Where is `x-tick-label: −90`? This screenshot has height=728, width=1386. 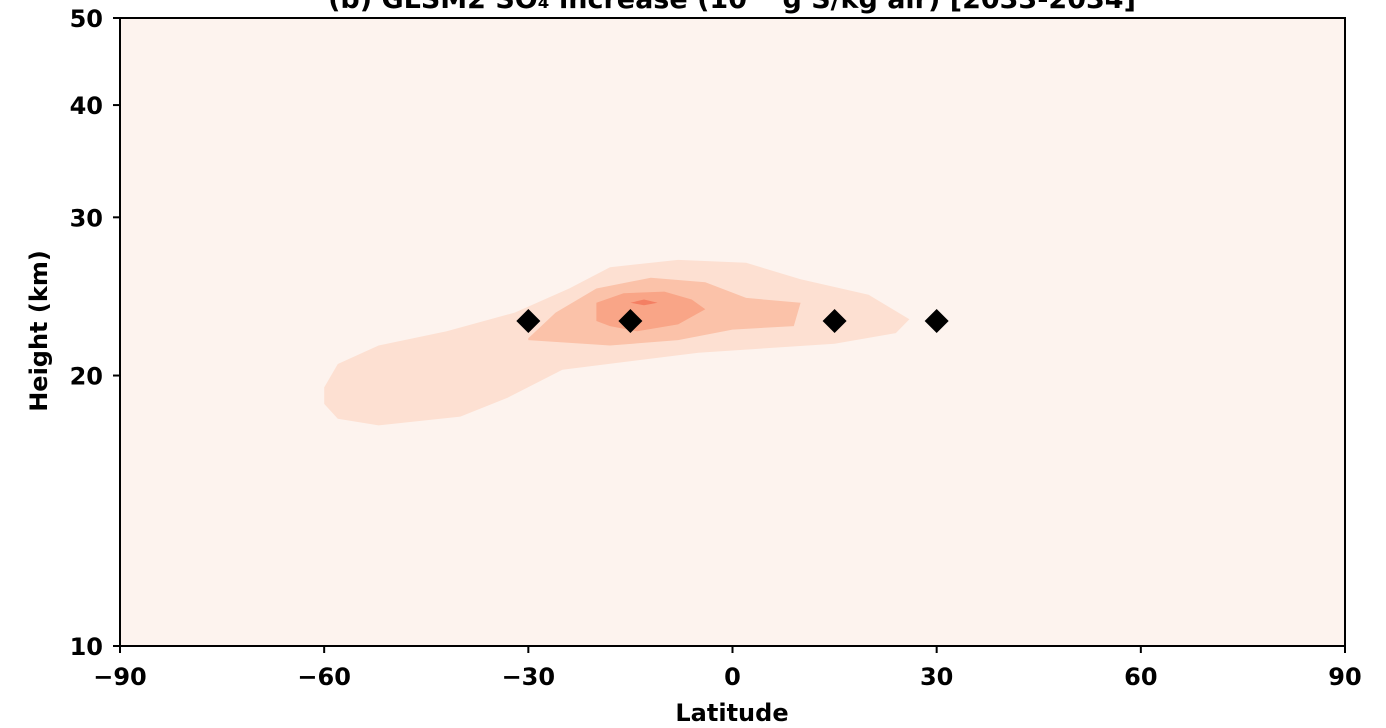
x-tick-label: −90 is located at coordinates (120, 677).